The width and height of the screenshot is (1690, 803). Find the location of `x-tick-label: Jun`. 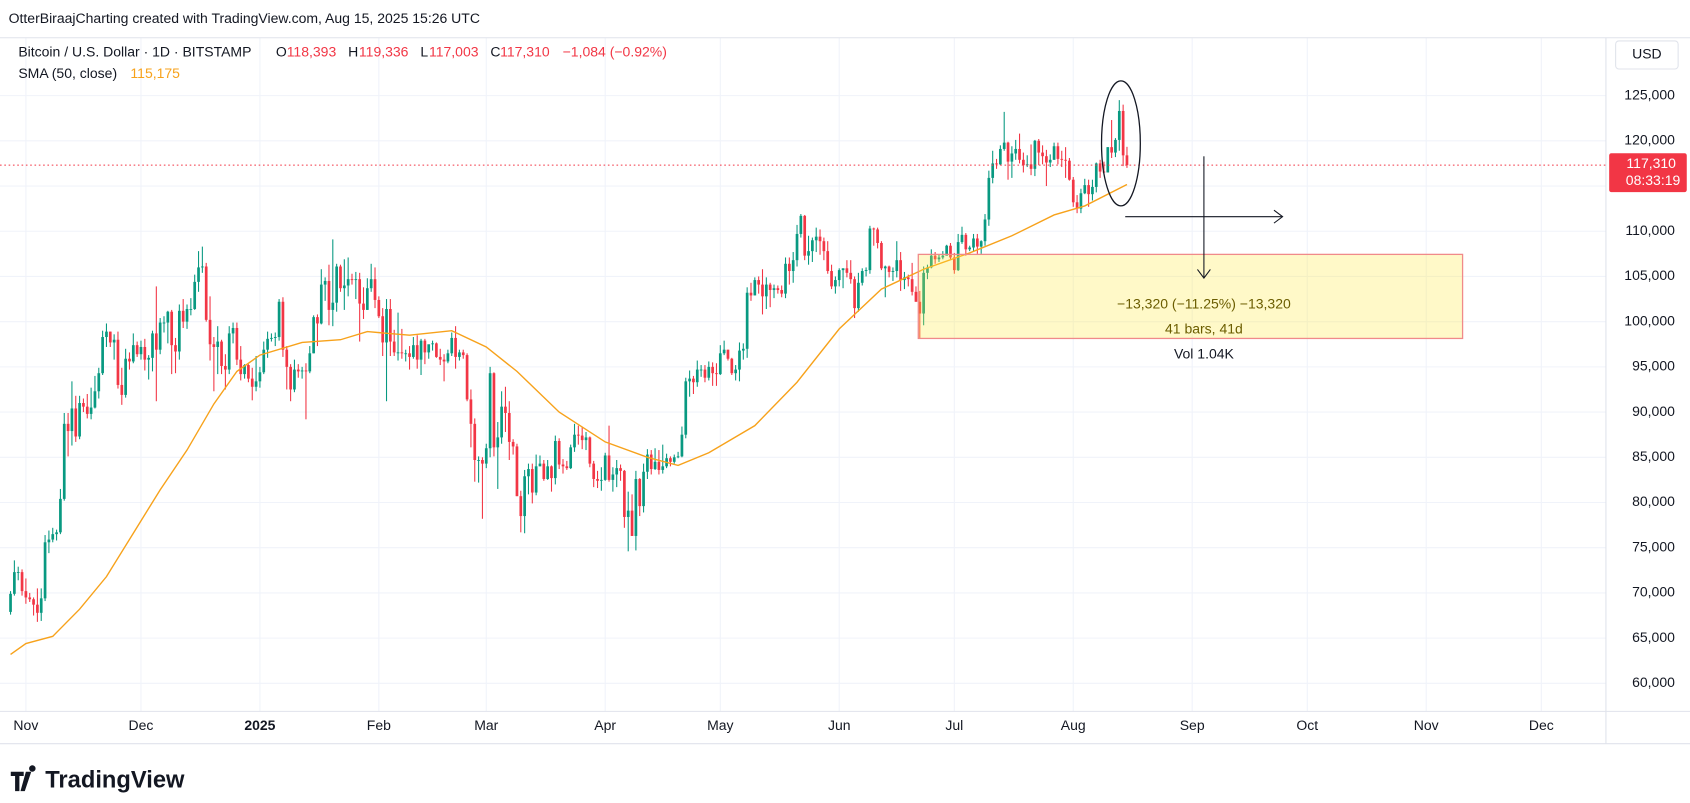

x-tick-label: Jun is located at coordinates (839, 725).